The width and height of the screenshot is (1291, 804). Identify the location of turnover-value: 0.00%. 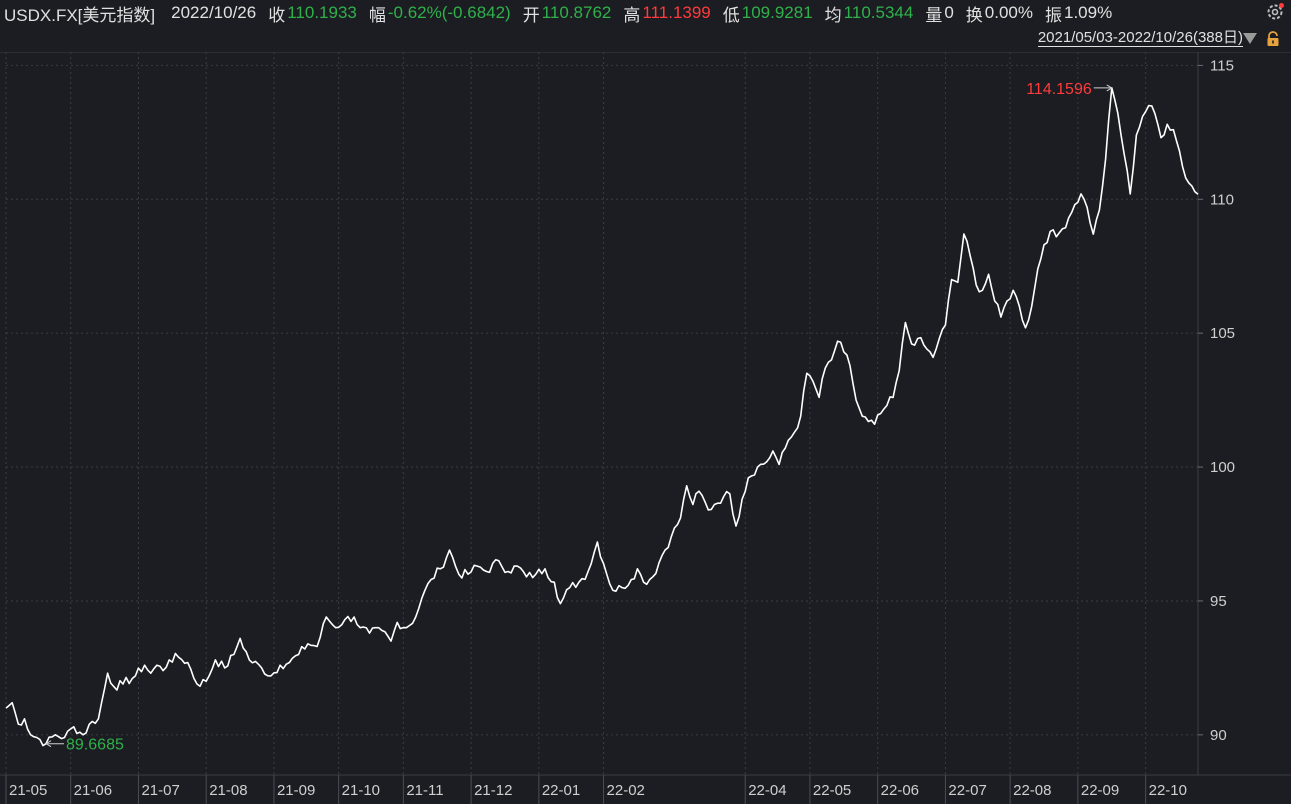
(1008, 12).